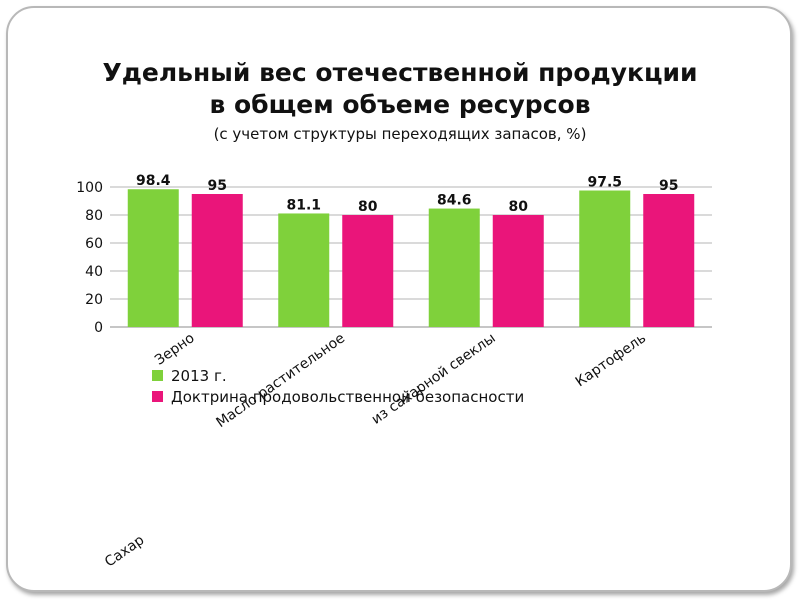 The image size is (800, 600). I want to click on data-label: 81.1, so click(303, 205).